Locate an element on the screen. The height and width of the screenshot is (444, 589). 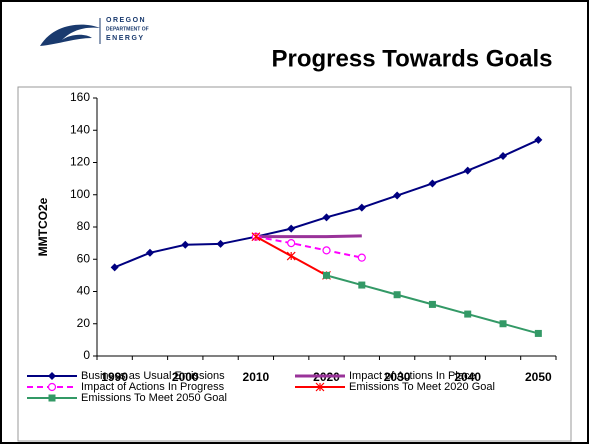
chart-title: Progress Towards Goals is located at coordinates (412, 58).